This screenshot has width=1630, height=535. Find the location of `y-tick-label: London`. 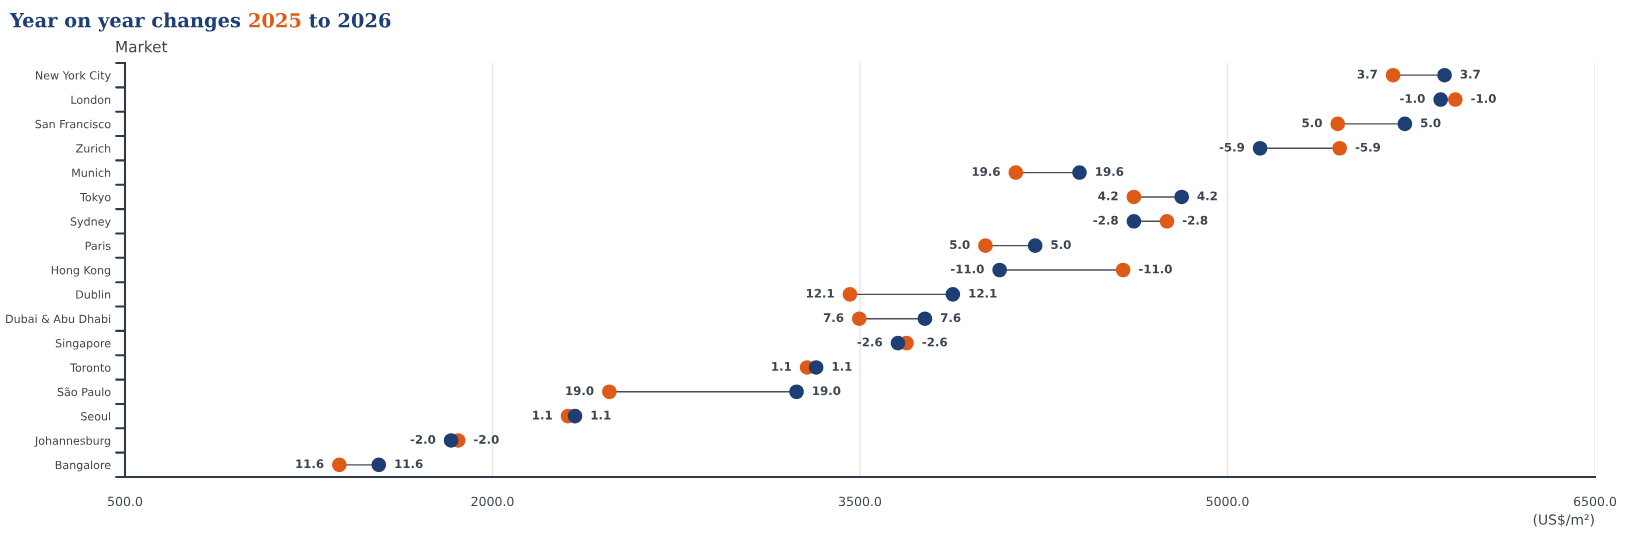

y-tick-label: London is located at coordinates (91, 99).